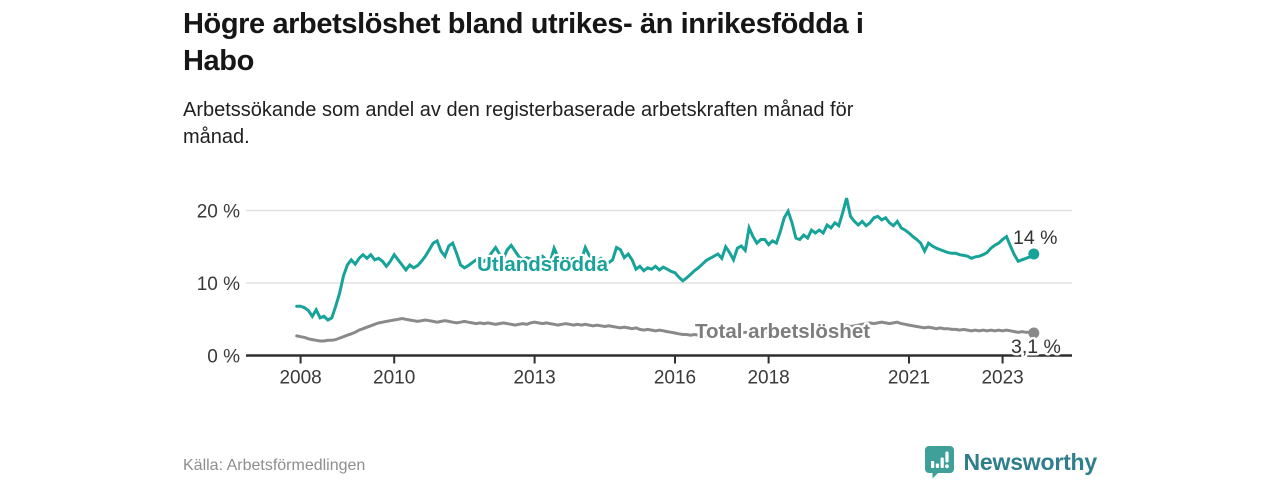 This screenshot has width=1280, height=480. What do you see at coordinates (1034, 254) in the screenshot?
I see `end-dot-utlandsf-dda` at bounding box center [1034, 254].